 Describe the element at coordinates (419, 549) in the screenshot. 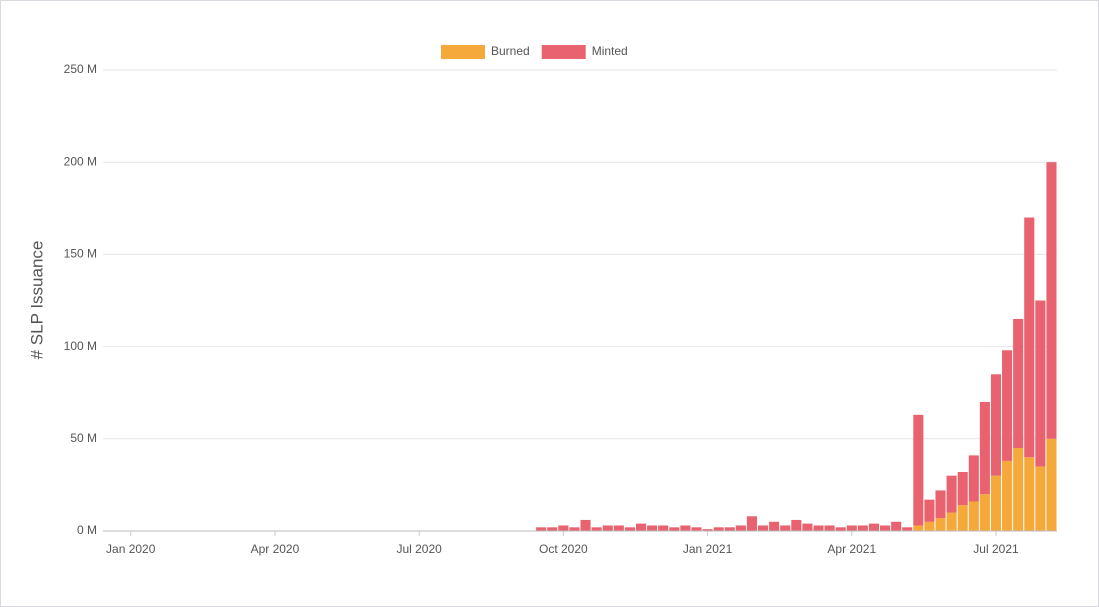

I see `x-tick-label: Jul 2020` at that location.